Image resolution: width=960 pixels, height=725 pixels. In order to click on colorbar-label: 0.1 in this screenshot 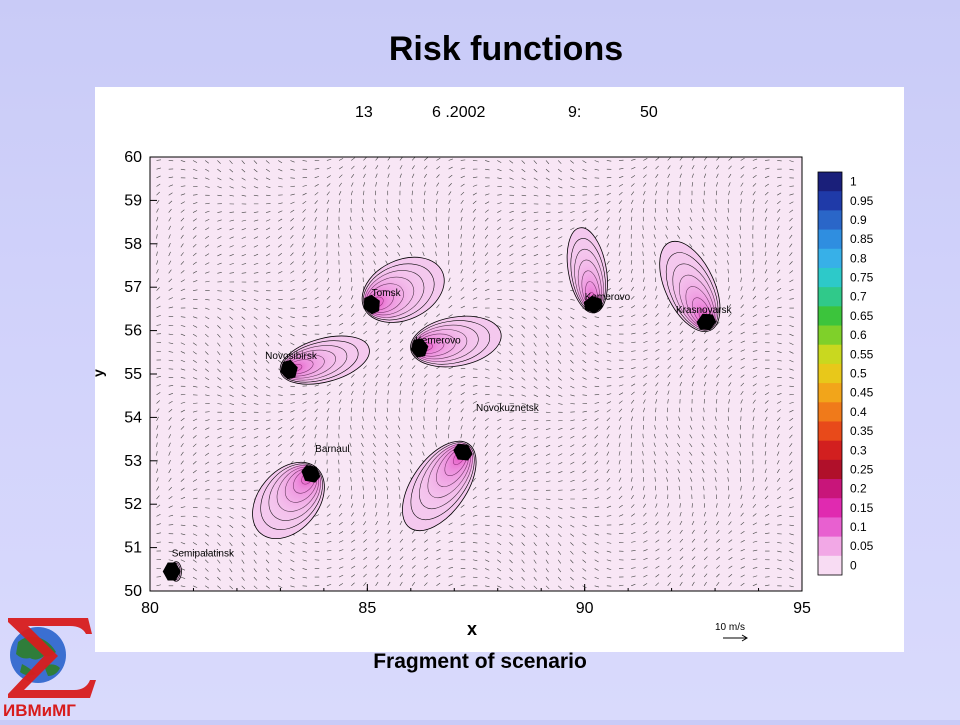, I will do `click(858, 527)`.